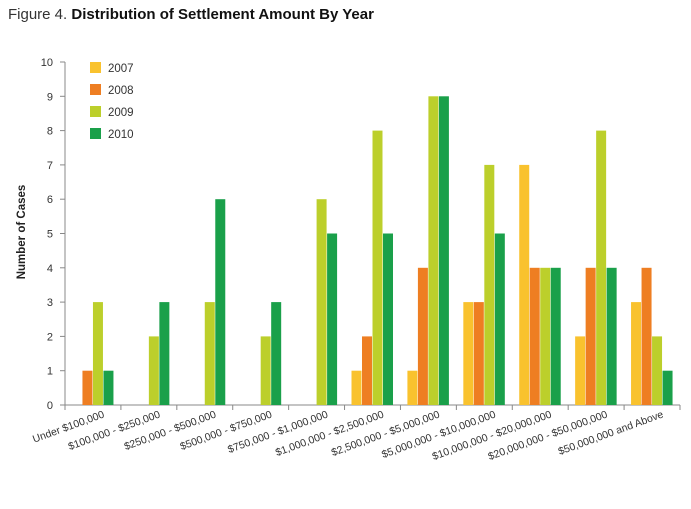 The image size is (691, 509). Describe the element at coordinates (50, 200) in the screenshot. I see `y-tick-label: 6` at that location.